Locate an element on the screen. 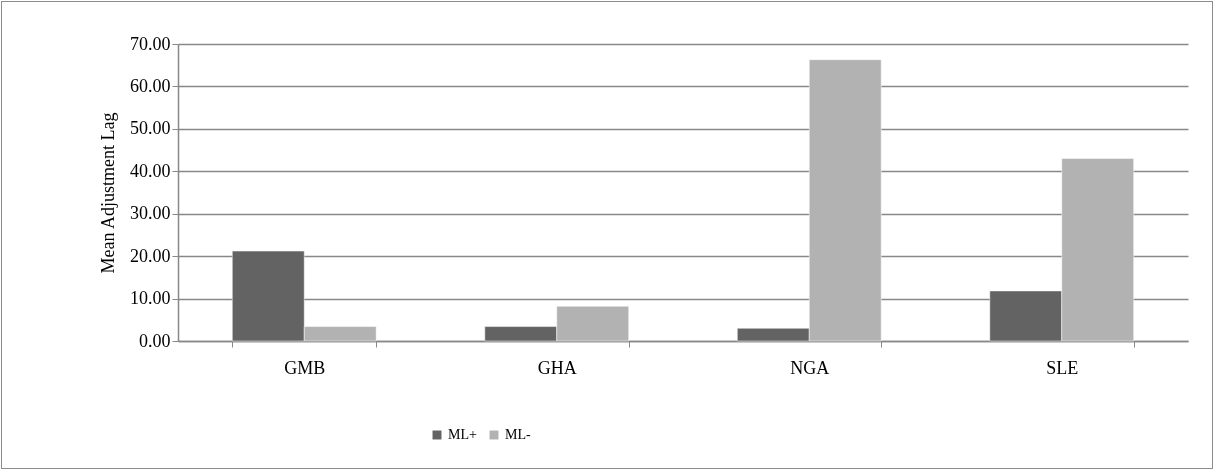  y-tick-label: 60.00 is located at coordinates (150, 85).